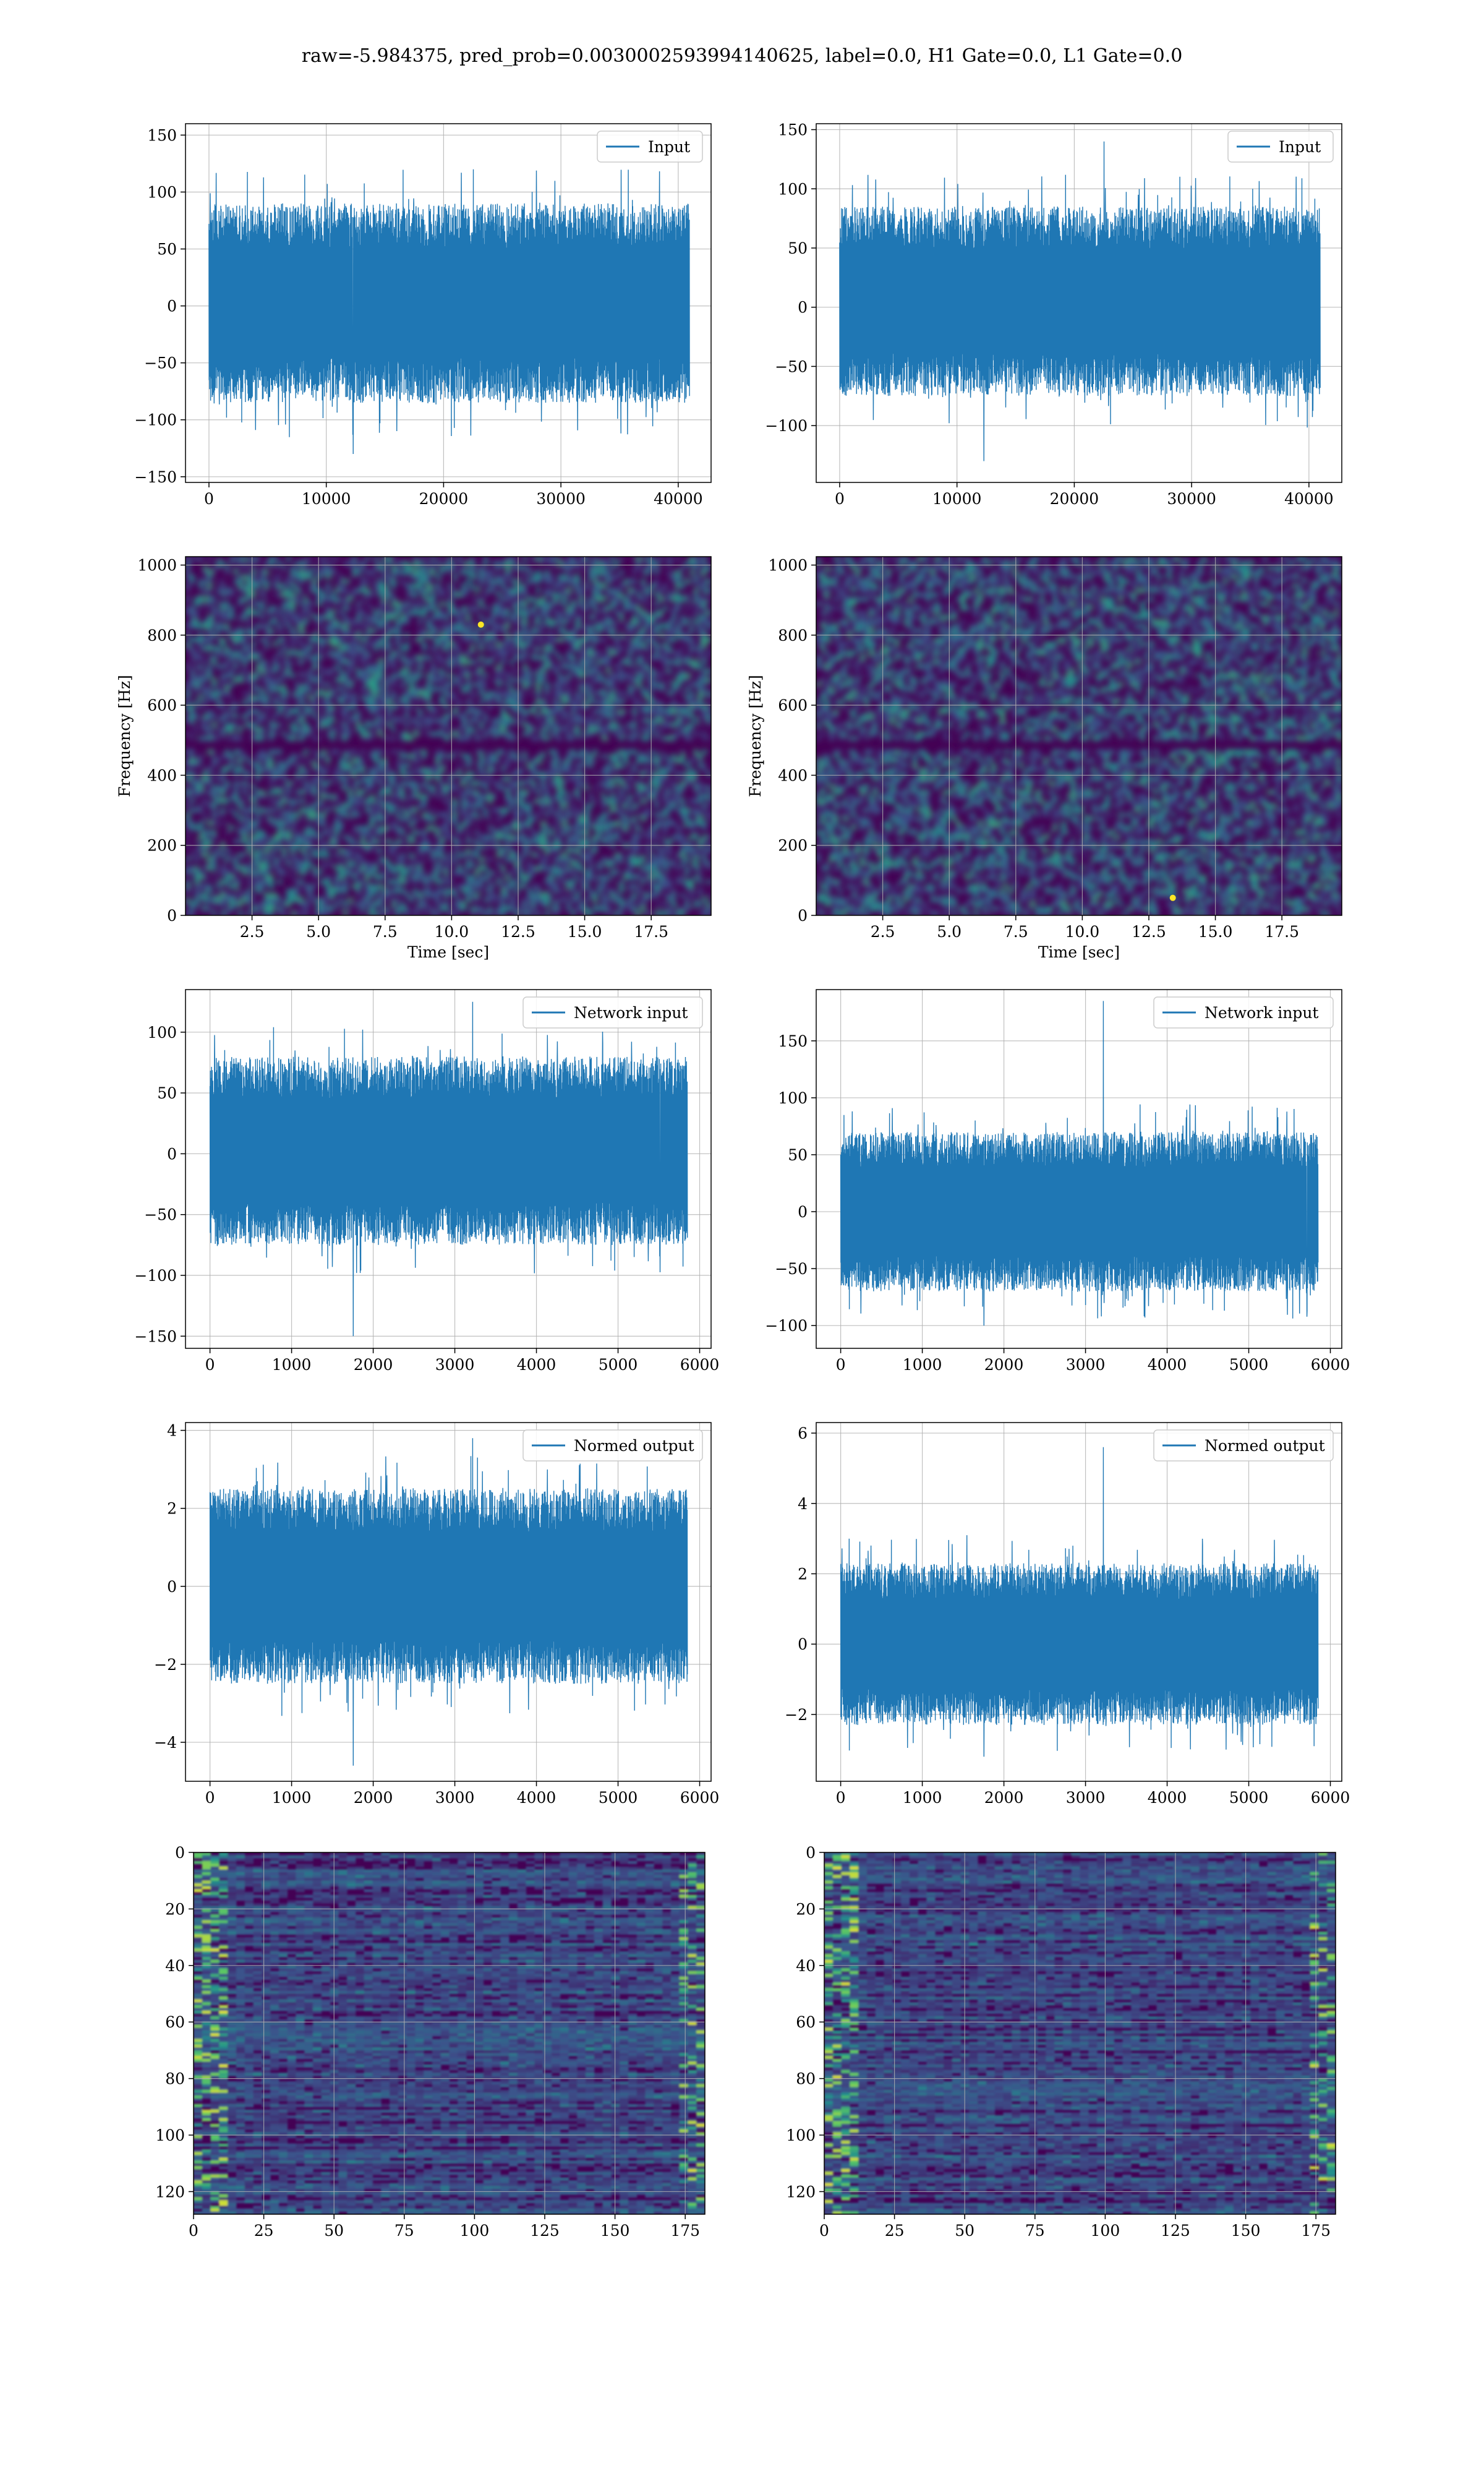  I want to click on x-tick-label: 50, so click(964, 2231).